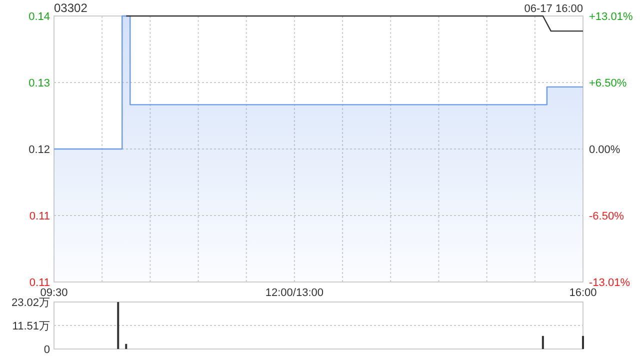 This screenshot has height=360, width=640. What do you see at coordinates (583, 293) in the screenshot?
I see `x-tick-label: 16:00` at bounding box center [583, 293].